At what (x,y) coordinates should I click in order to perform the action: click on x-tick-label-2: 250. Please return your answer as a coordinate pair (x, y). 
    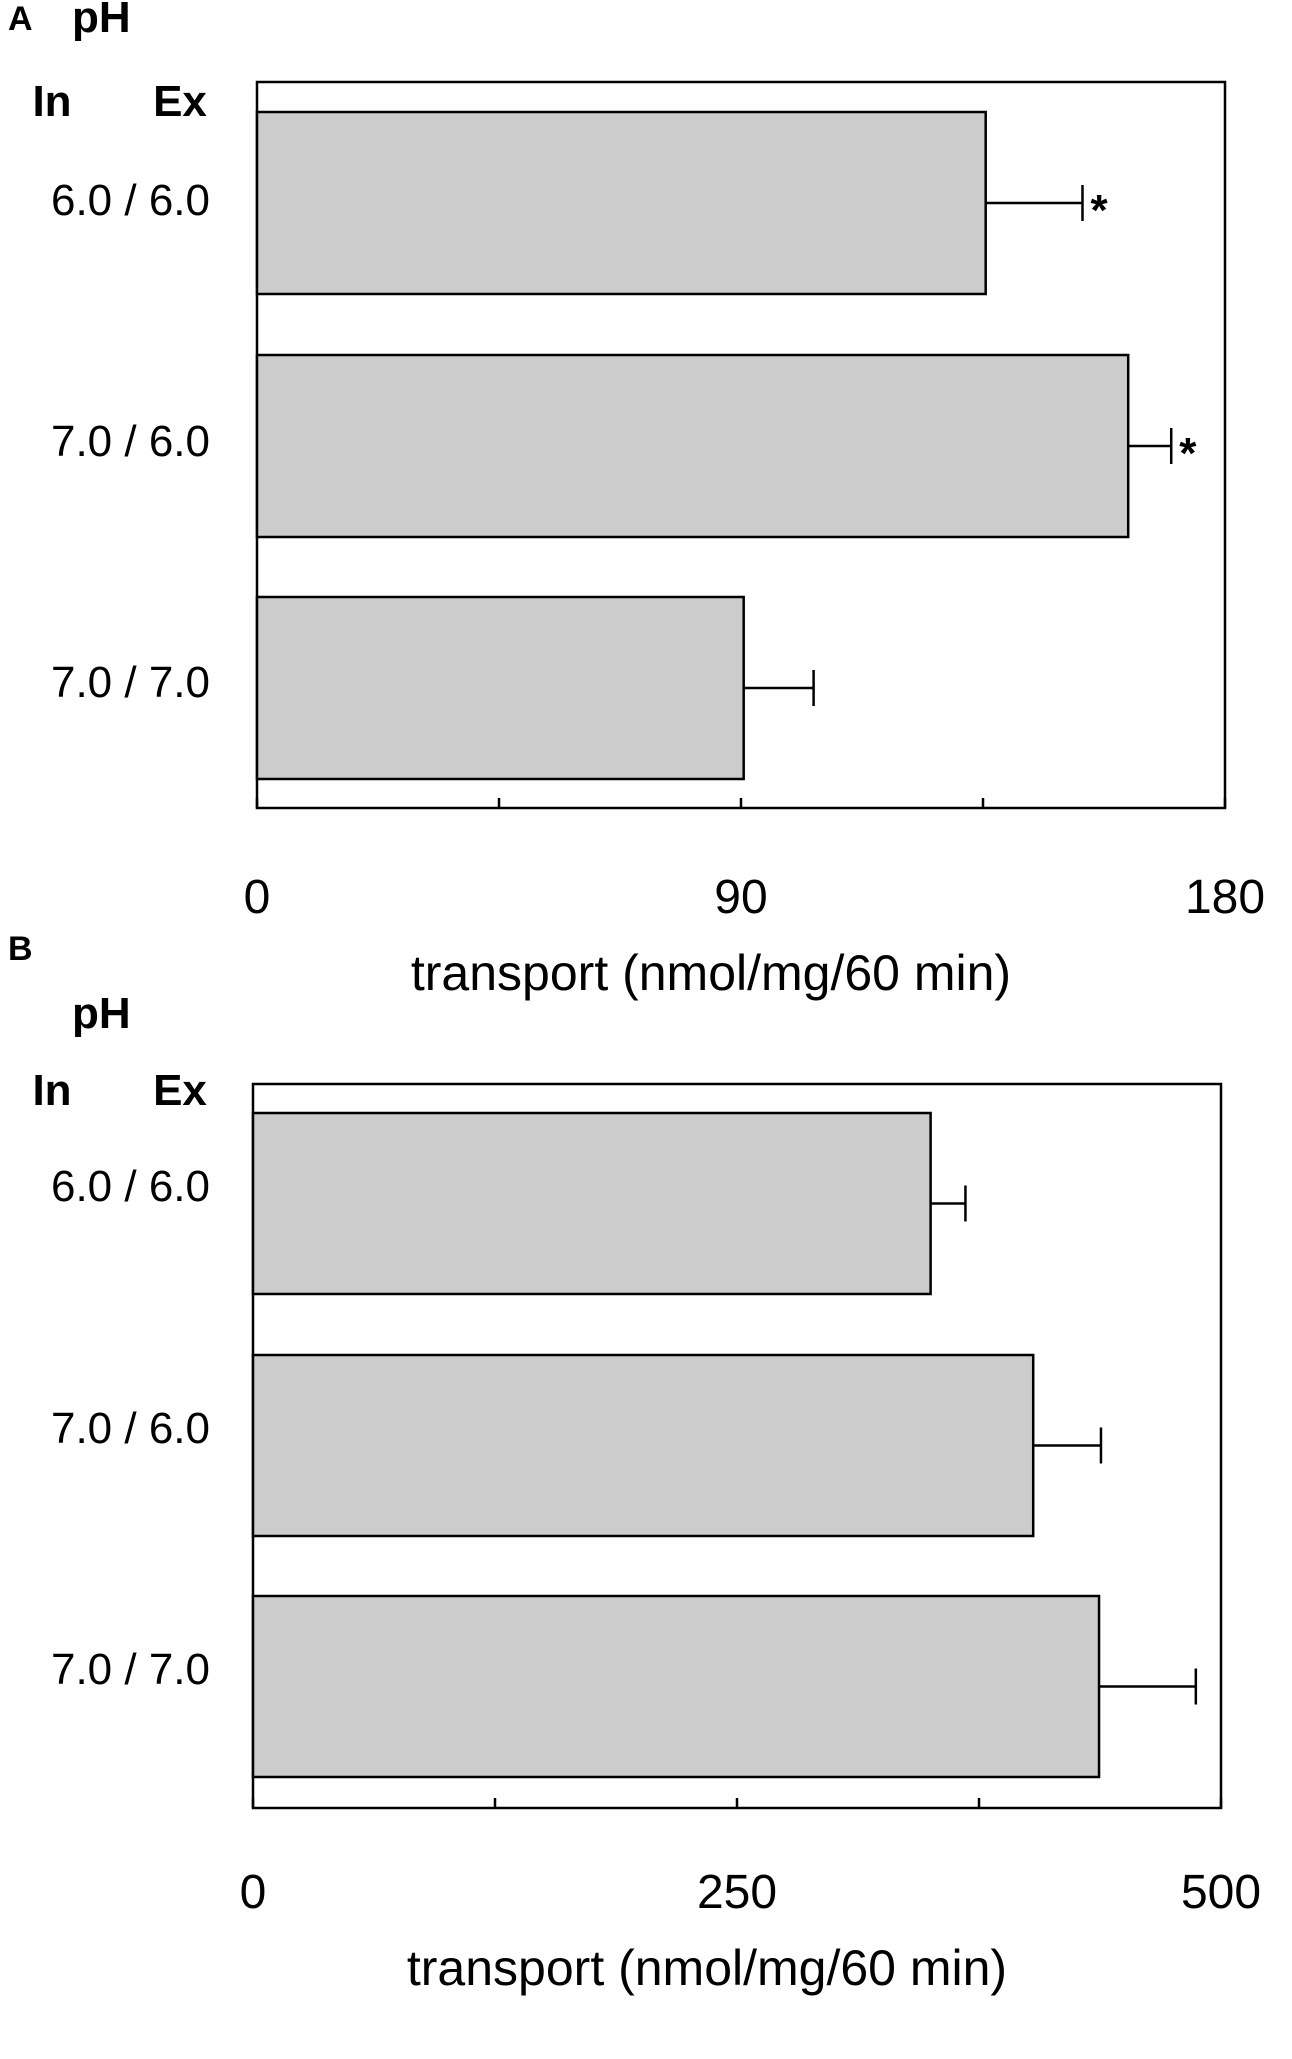
    Looking at the image, I should click on (737, 1892).